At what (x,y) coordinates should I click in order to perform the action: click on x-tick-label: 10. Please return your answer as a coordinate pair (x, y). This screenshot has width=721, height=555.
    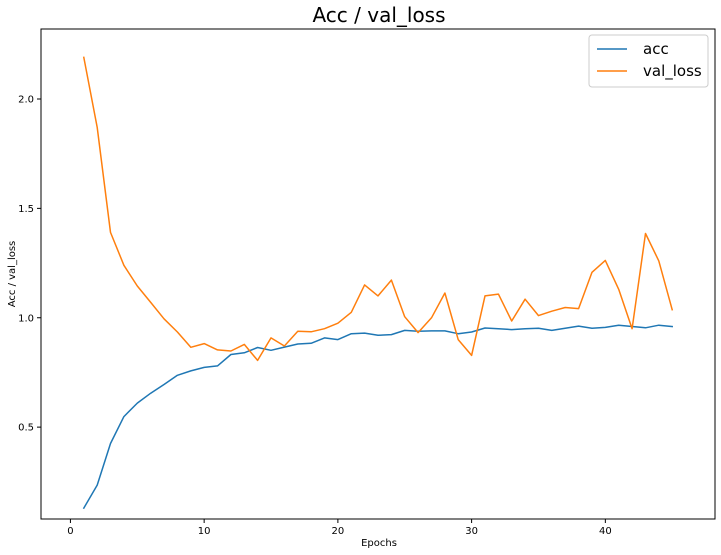
    Looking at the image, I should click on (204, 531).